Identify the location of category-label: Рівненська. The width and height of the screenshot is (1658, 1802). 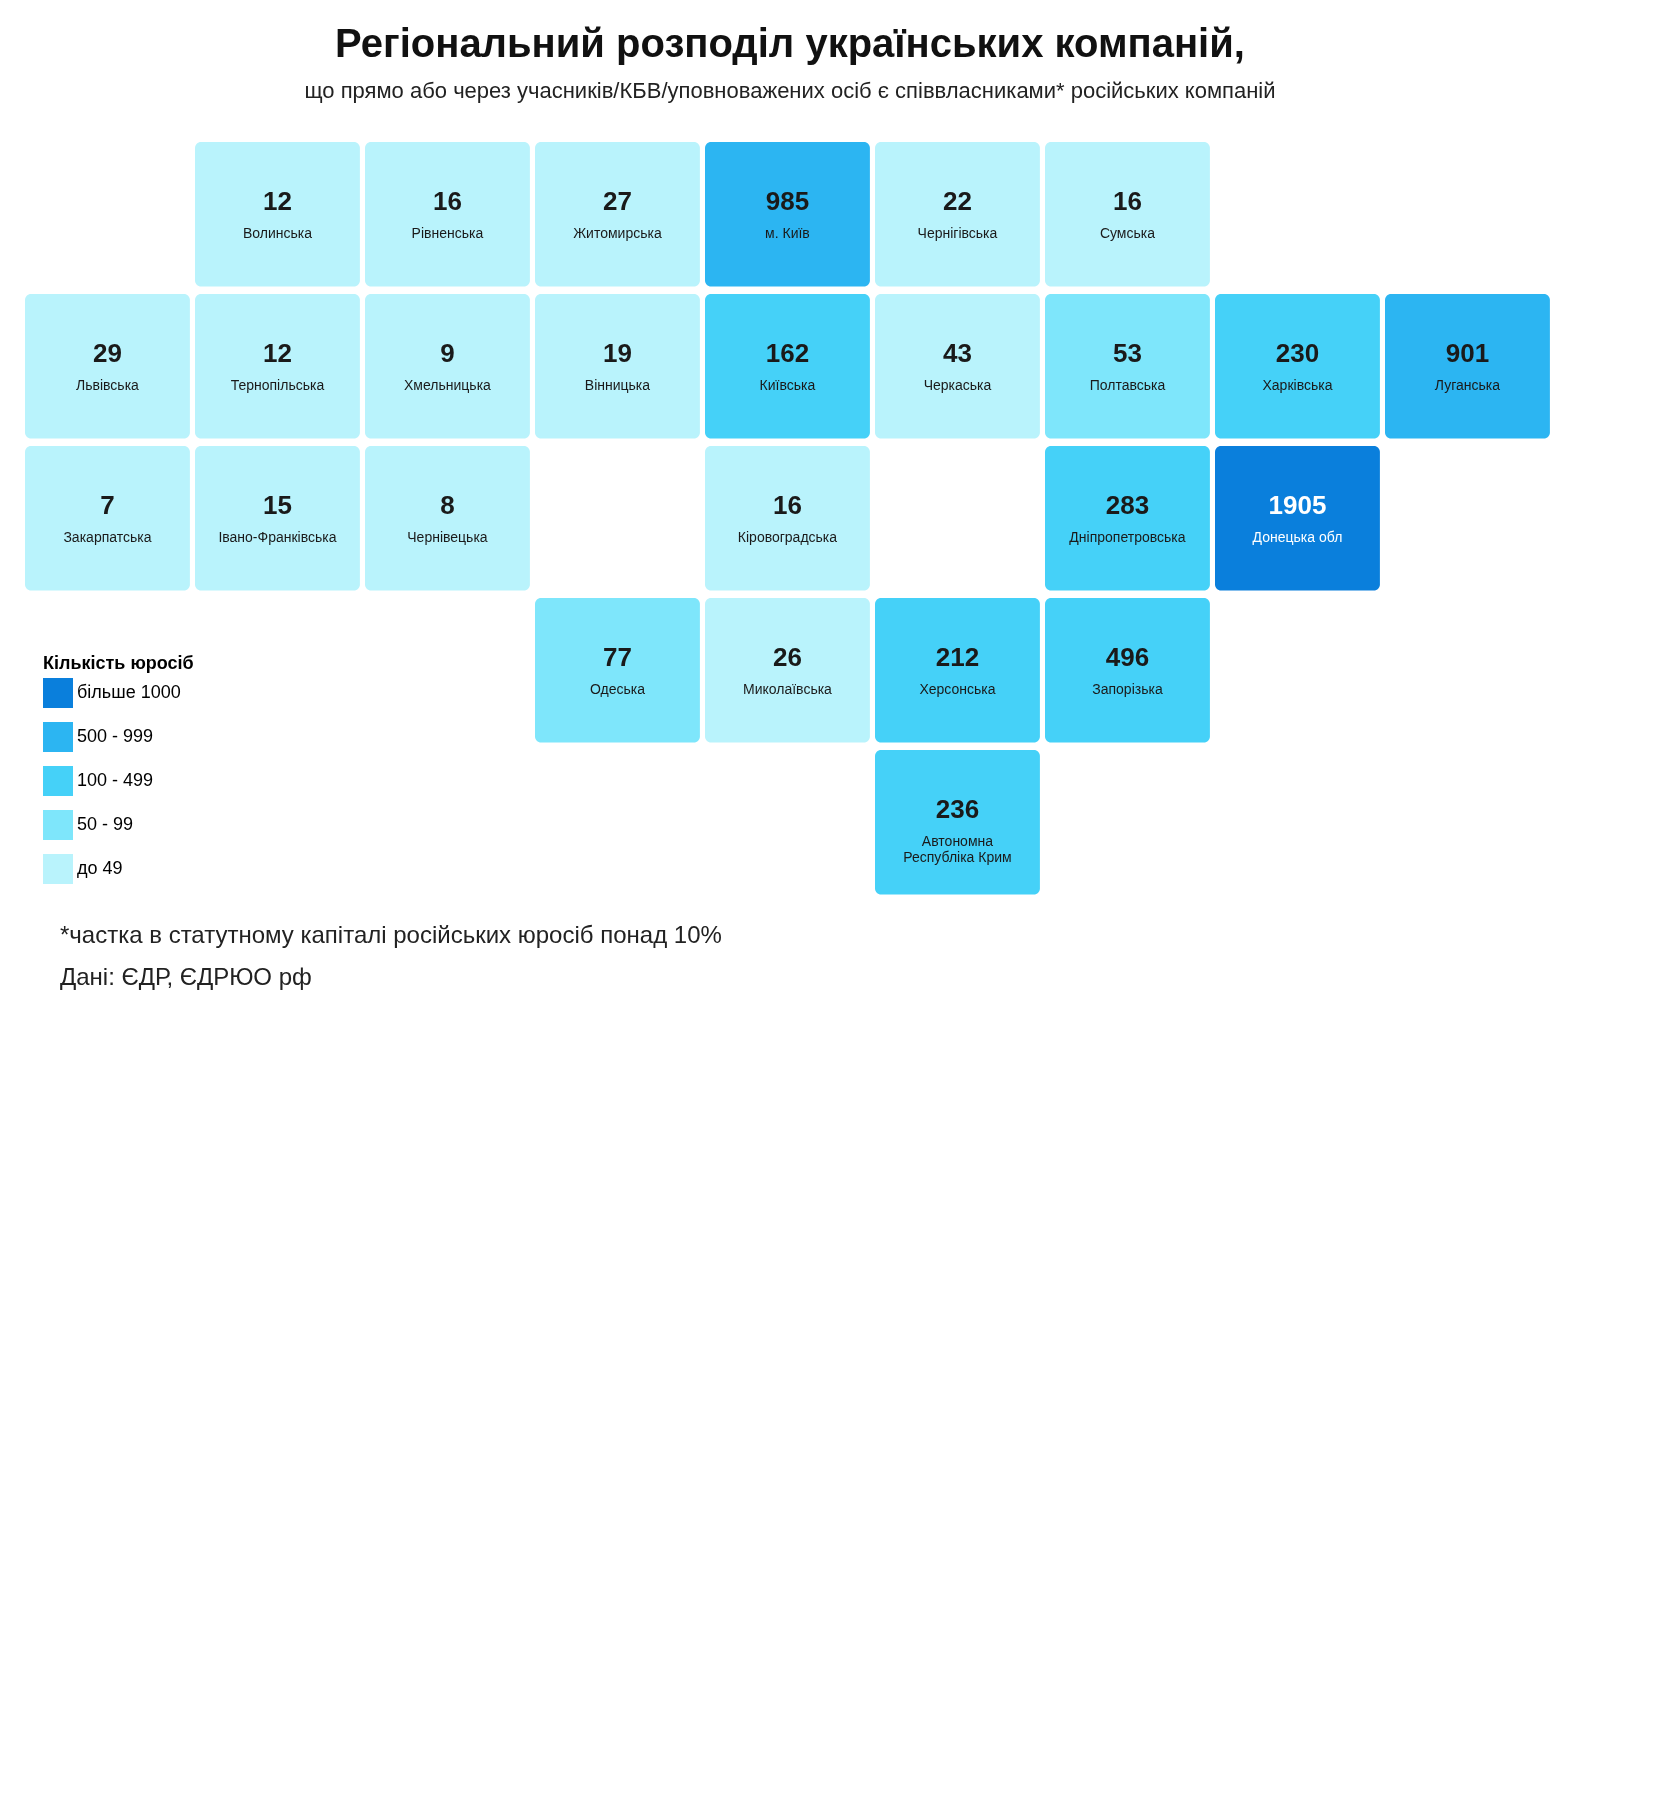
(447, 233).